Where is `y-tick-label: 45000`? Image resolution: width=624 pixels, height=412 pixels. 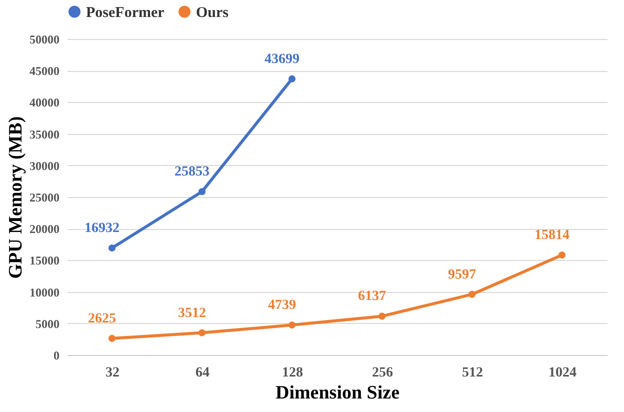 y-tick-label: 45000 is located at coordinates (45, 71).